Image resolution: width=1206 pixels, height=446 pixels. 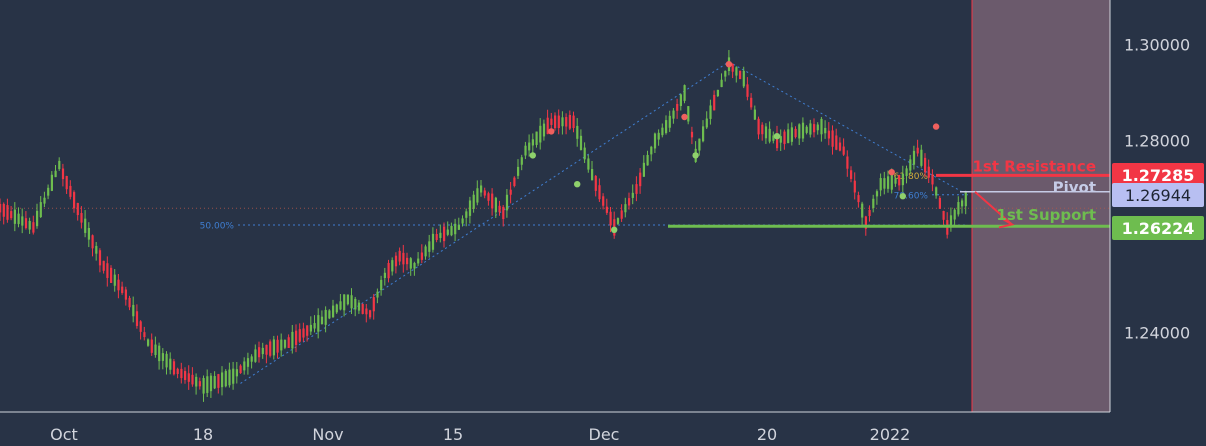 What do you see at coordinates (217, 227) in the screenshot?
I see `fib-level-label: 50.00%` at bounding box center [217, 227].